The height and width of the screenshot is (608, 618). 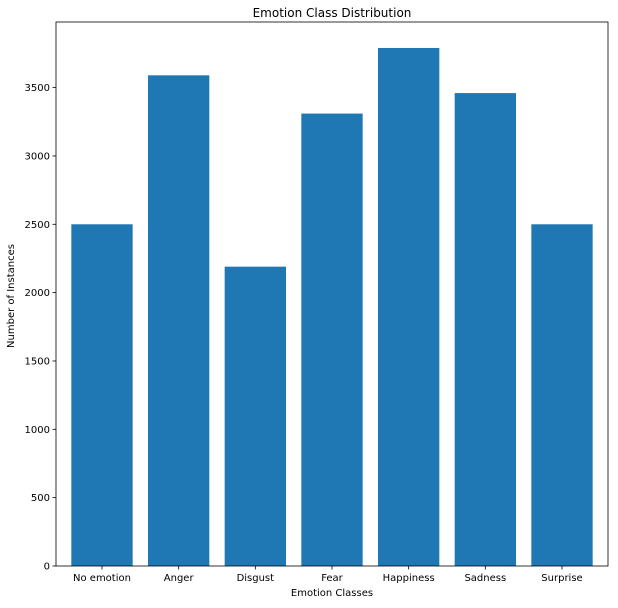 What do you see at coordinates (37, 361) in the screenshot?
I see `y-tick-label-3: 1500` at bounding box center [37, 361].